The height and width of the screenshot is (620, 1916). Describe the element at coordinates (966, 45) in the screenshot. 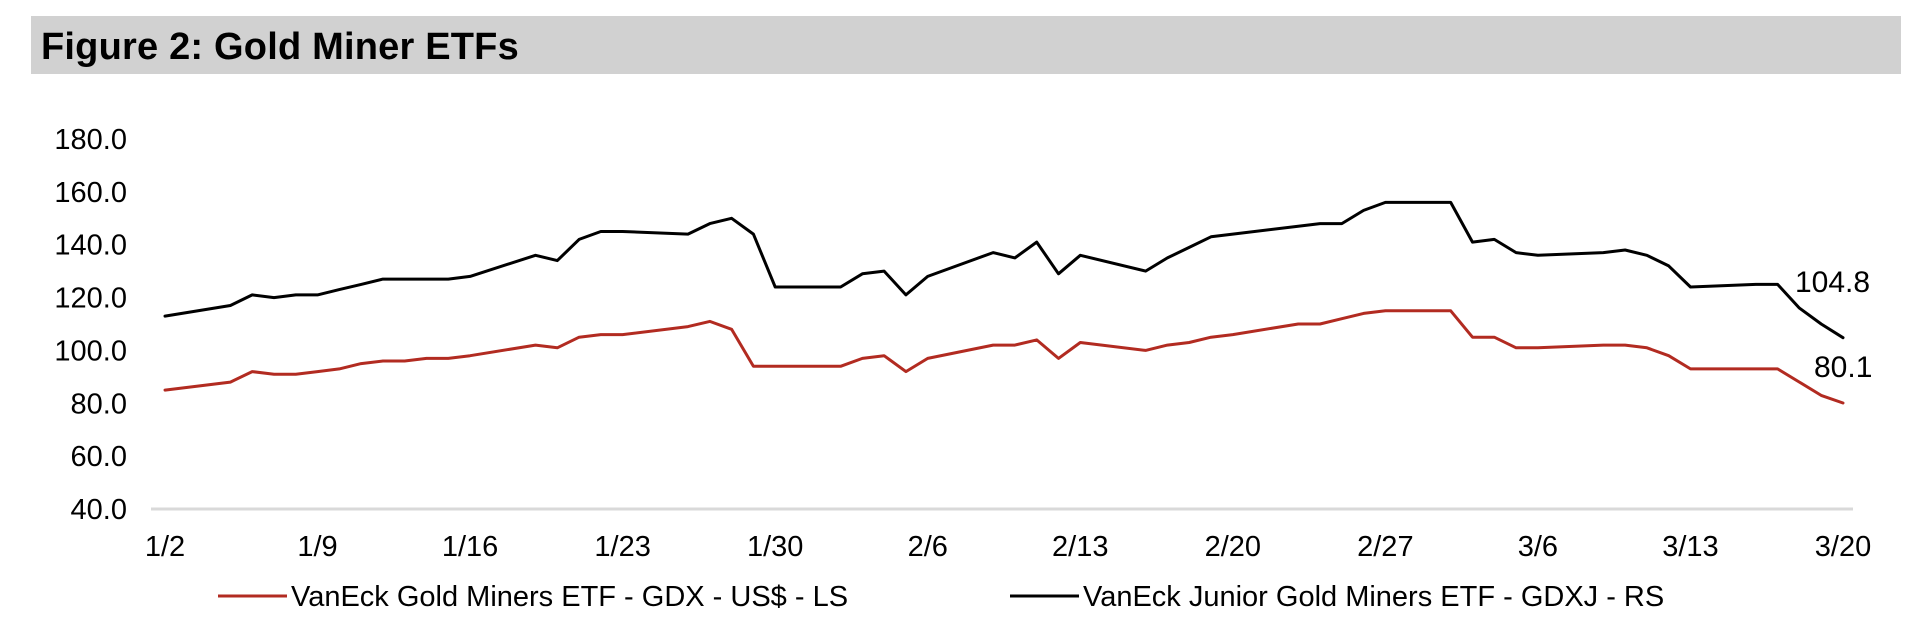

I see `figure-title-bar: Figure 2: Gold Miner ETFs` at that location.